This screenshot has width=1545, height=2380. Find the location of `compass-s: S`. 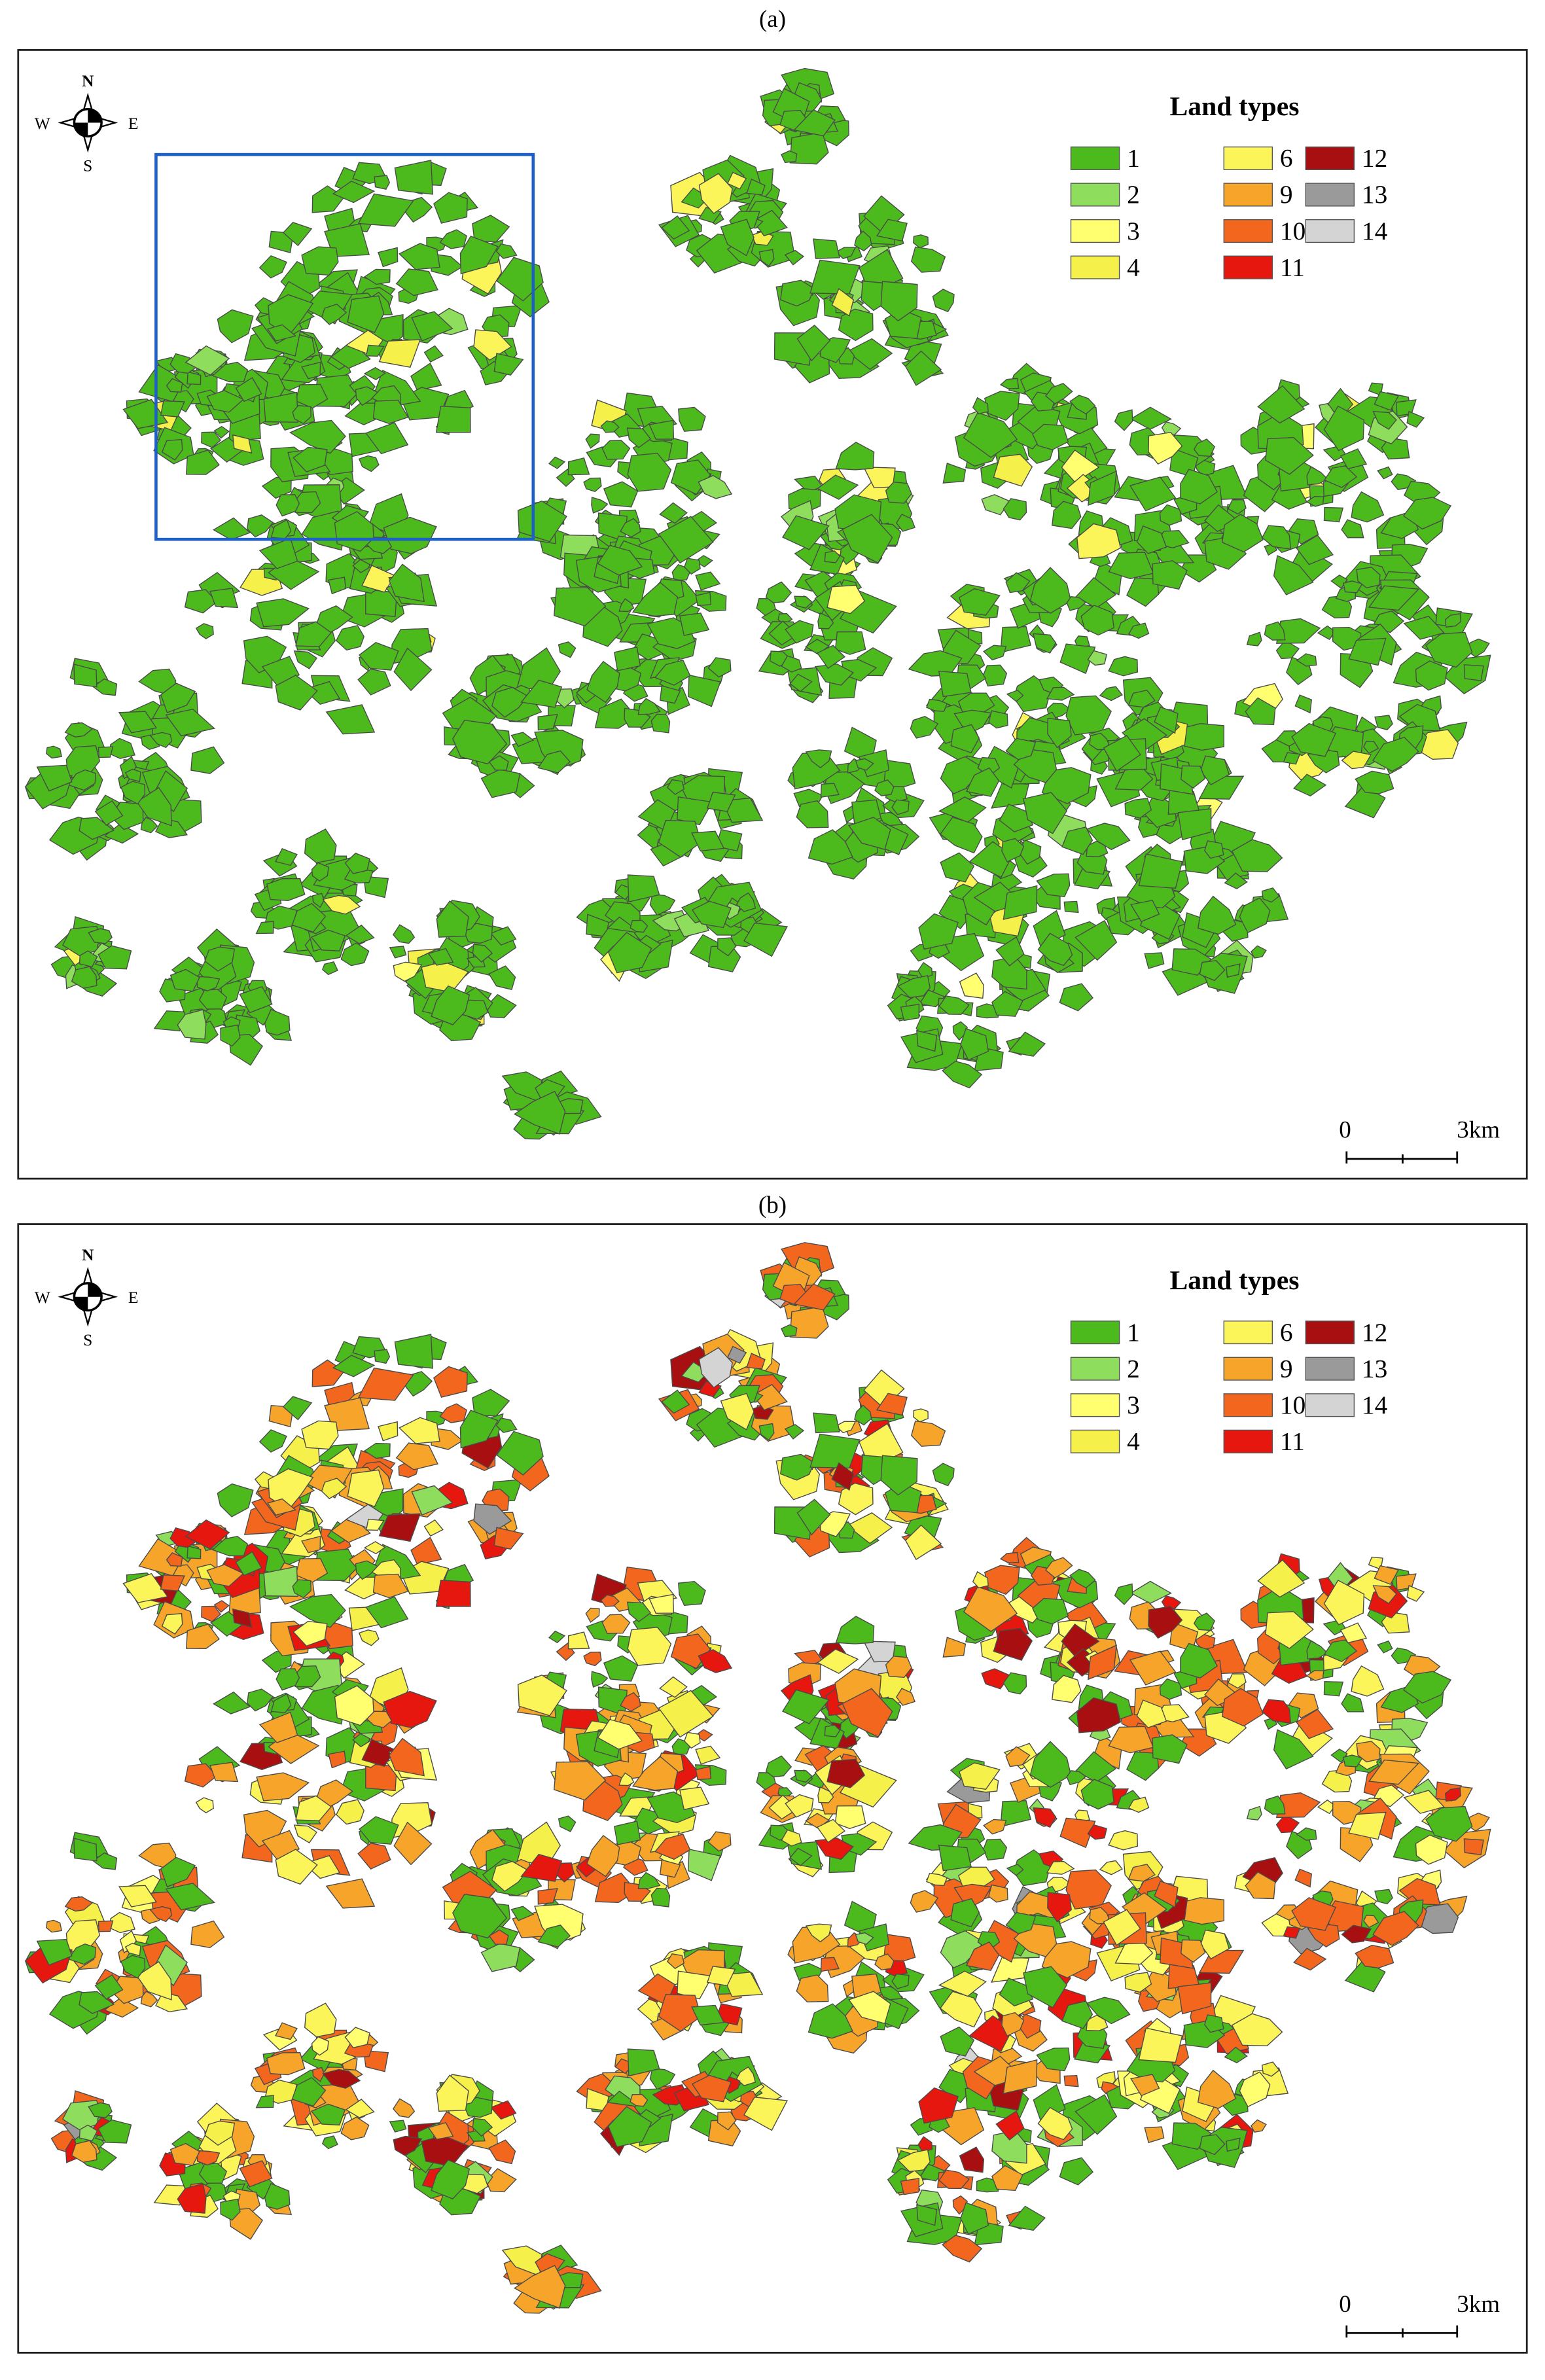

compass-s: S is located at coordinates (87, 165).